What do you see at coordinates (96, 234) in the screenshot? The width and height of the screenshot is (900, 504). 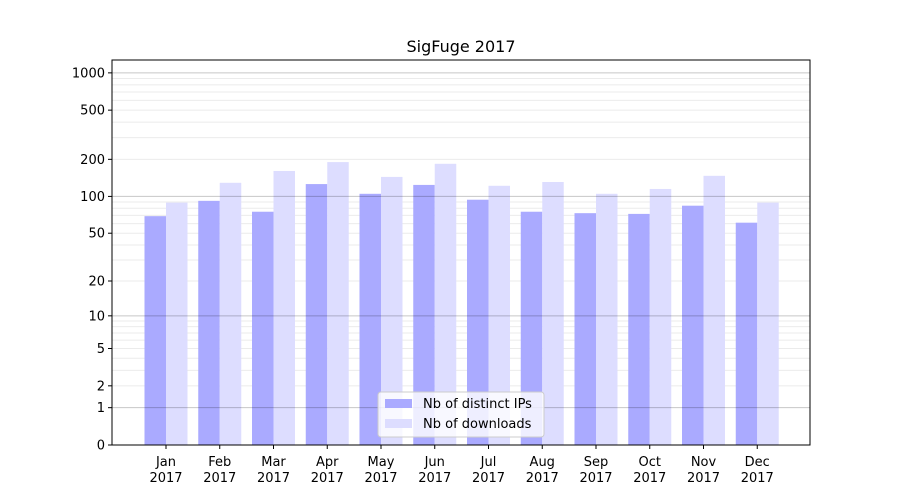 I see `y-tick-label: 50` at bounding box center [96, 234].